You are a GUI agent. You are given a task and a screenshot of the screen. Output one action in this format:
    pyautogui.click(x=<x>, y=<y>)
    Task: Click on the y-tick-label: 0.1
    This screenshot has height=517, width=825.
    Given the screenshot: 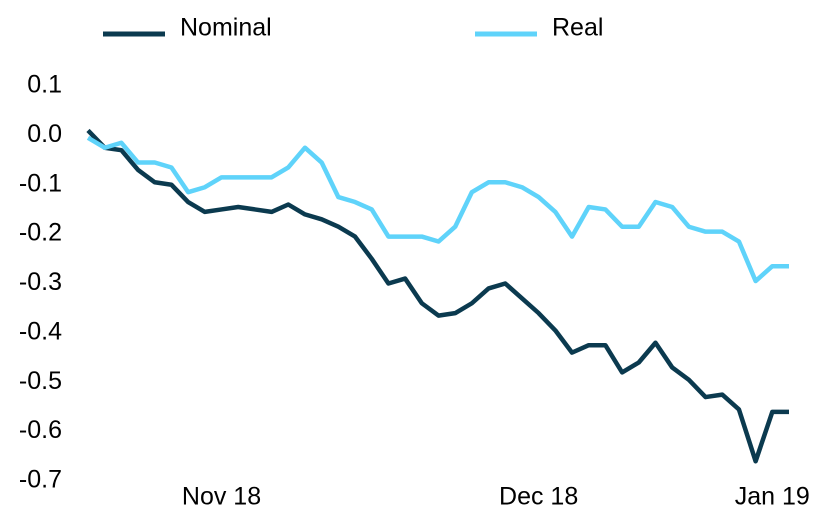 What is the action you would take?
    pyautogui.click(x=44, y=85)
    